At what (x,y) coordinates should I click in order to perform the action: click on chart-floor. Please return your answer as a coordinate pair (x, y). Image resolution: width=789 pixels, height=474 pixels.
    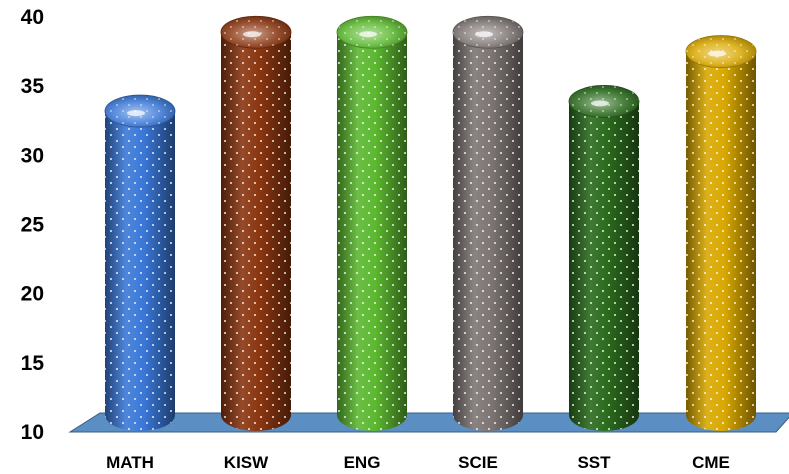
    Looking at the image, I should click on (428, 422).